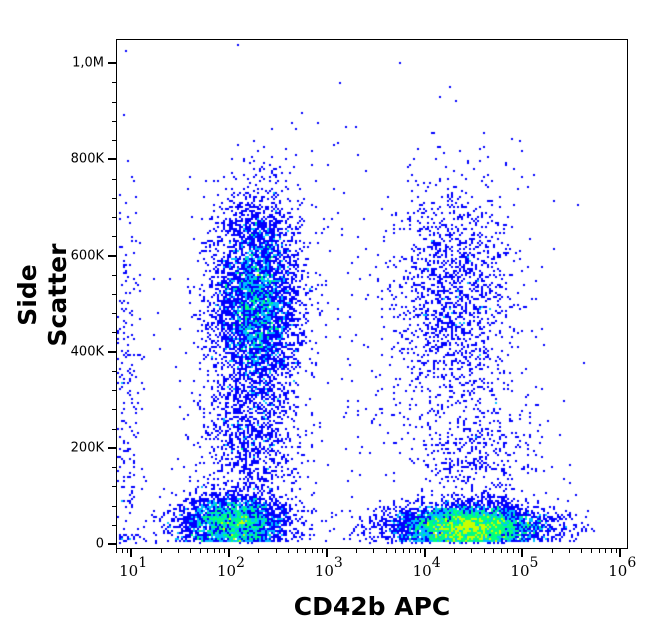 This screenshot has height=641, width=646. Describe the element at coordinates (87, 448) in the screenshot. I see `y-tick-label: 200K` at that location.